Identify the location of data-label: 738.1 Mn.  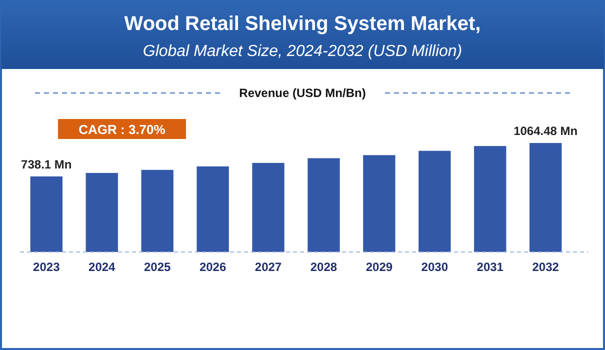
(46, 164).